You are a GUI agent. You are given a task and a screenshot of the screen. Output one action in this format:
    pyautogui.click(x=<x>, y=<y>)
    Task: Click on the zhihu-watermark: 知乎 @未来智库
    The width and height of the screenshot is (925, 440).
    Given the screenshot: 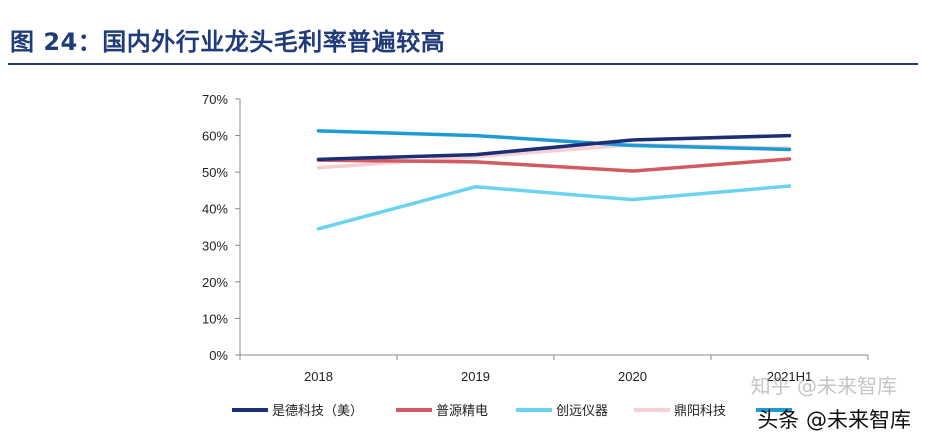 What is the action you would take?
    pyautogui.click(x=823, y=386)
    